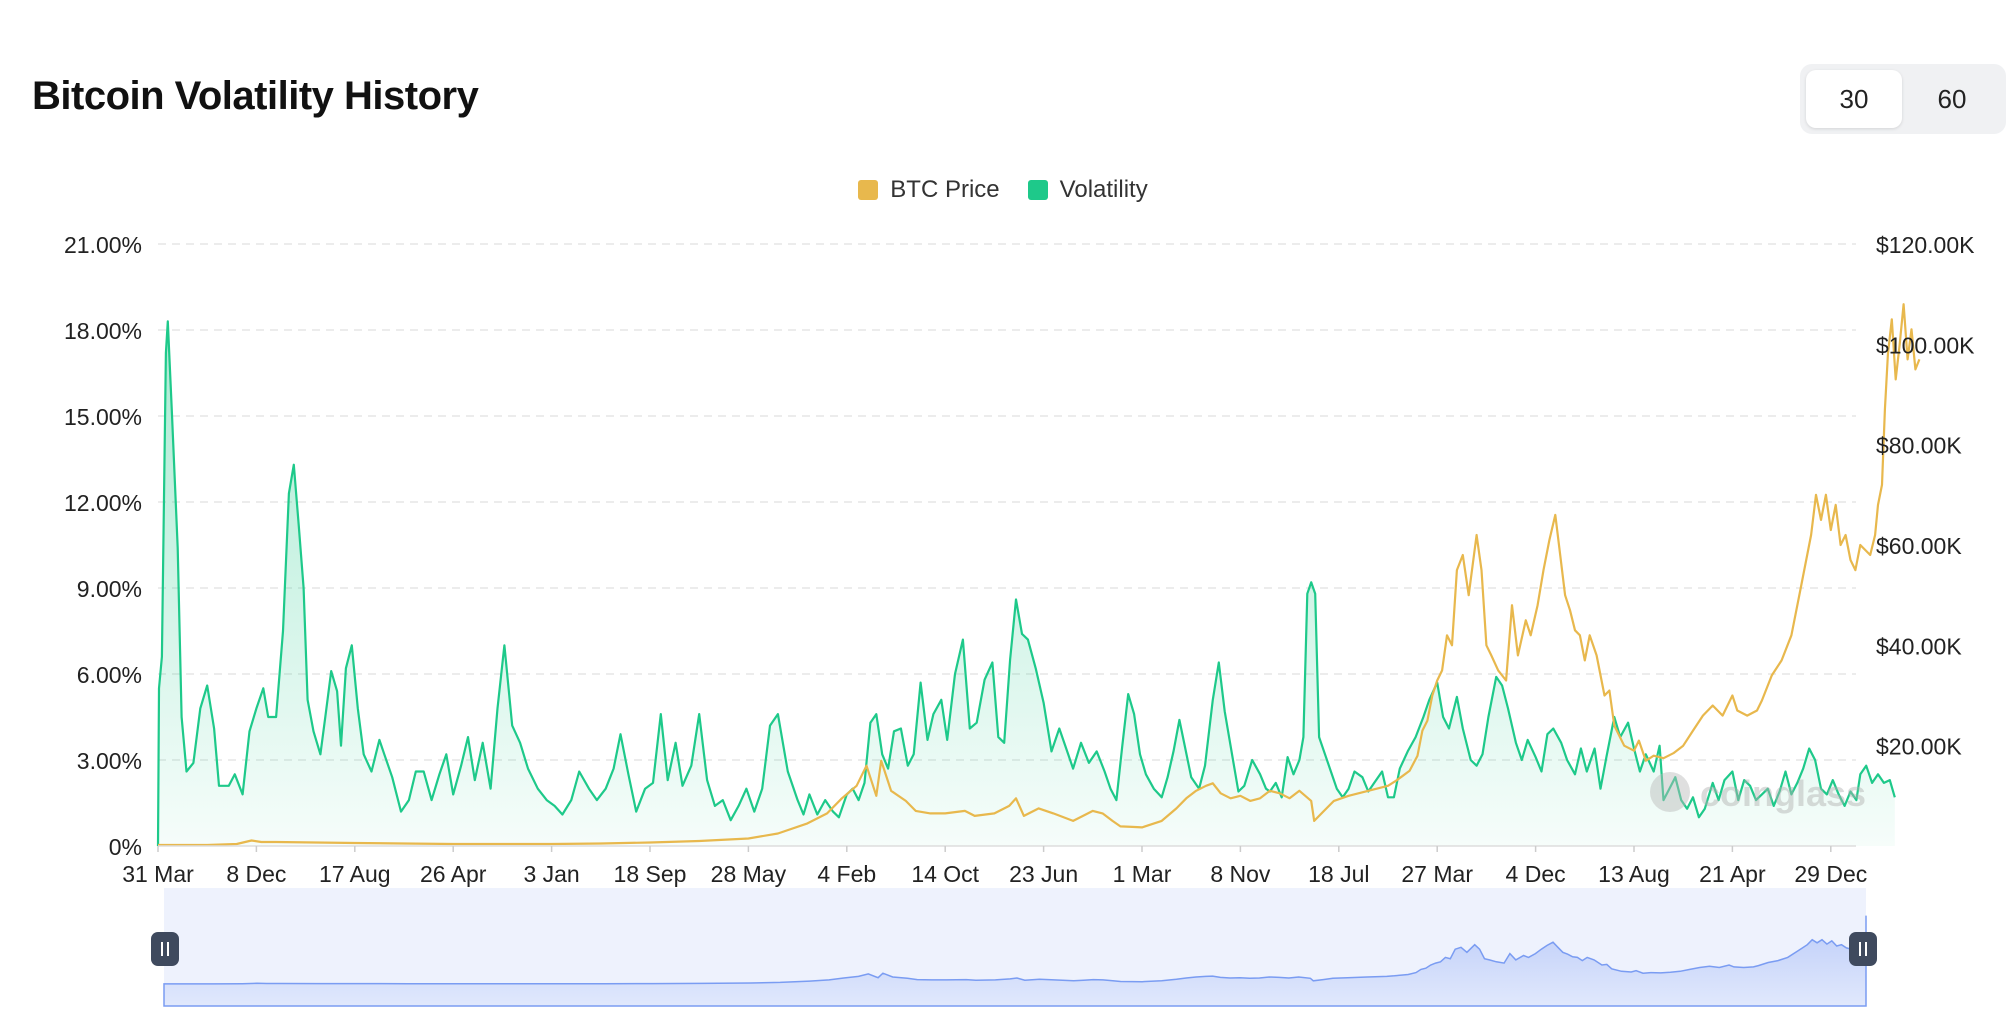  What do you see at coordinates (158, 874) in the screenshot?
I see `x-tick-label: 31 Mar` at bounding box center [158, 874].